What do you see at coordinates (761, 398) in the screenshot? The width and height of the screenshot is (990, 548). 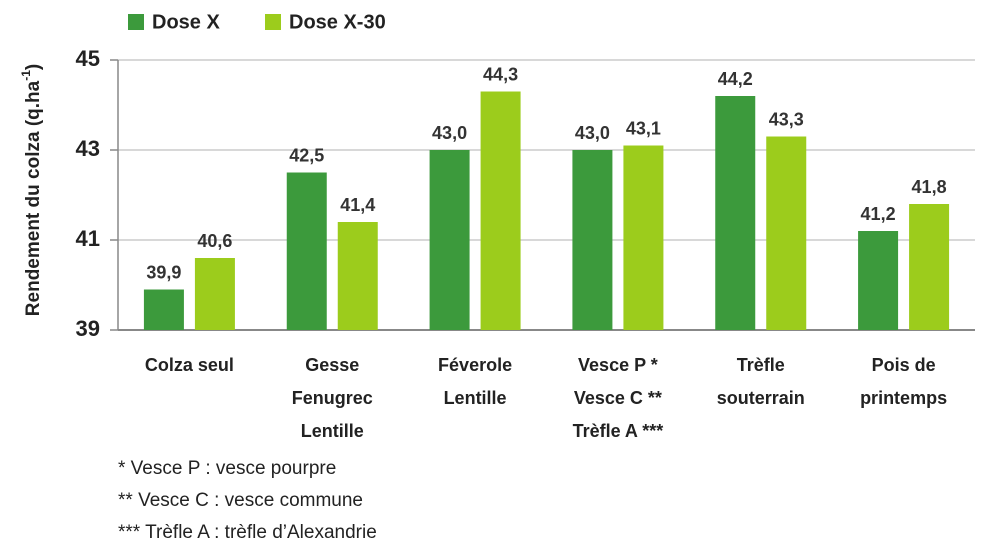 I see `x-tick-label: souterrain` at bounding box center [761, 398].